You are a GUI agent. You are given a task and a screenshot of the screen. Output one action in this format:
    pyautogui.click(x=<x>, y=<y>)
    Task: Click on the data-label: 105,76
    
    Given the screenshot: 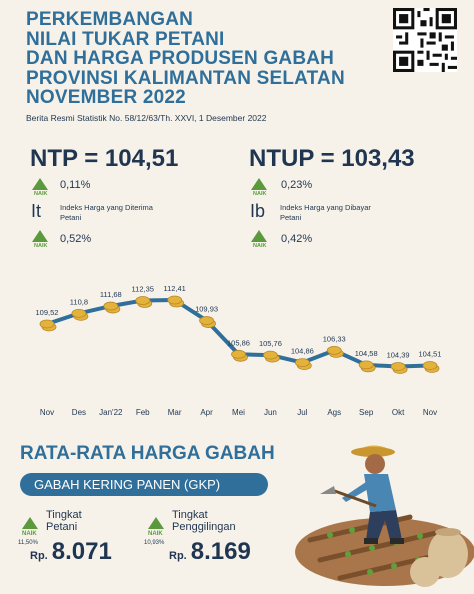 What is the action you would take?
    pyautogui.click(x=270, y=343)
    